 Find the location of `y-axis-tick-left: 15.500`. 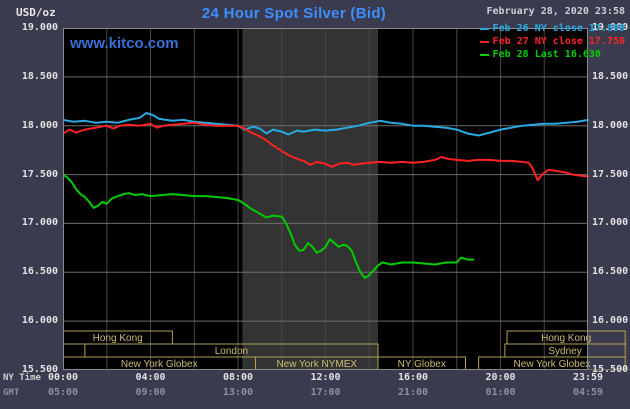

y-axis-tick-left: 15.500 is located at coordinates (39, 369).